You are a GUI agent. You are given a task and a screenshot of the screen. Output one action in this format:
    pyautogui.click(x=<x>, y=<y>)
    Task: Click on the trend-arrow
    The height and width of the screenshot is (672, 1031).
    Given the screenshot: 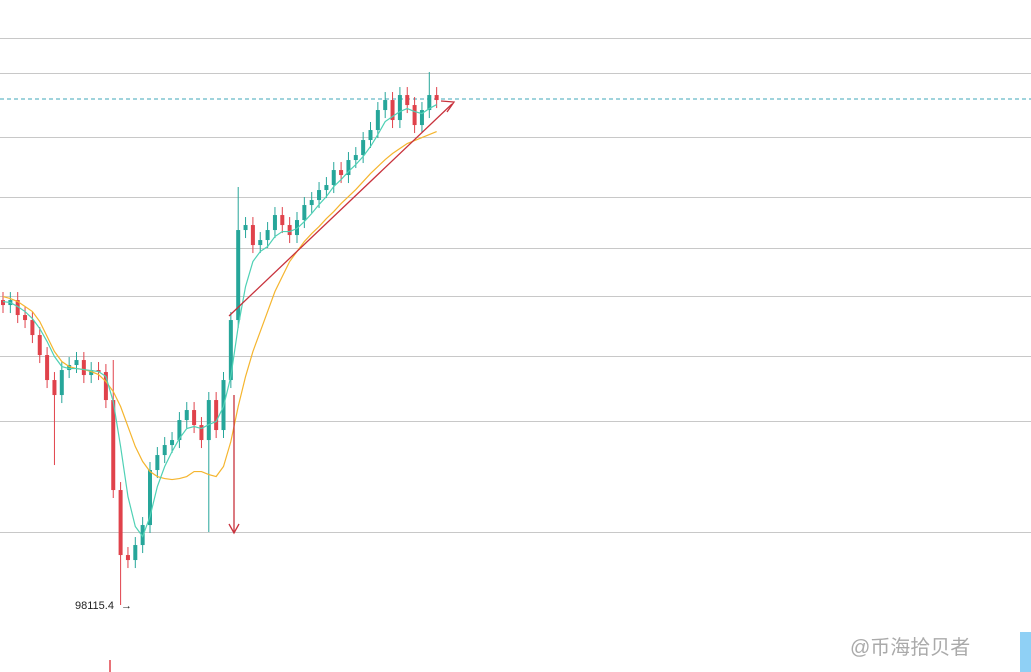 What is the action you would take?
    pyautogui.click(x=340, y=210)
    